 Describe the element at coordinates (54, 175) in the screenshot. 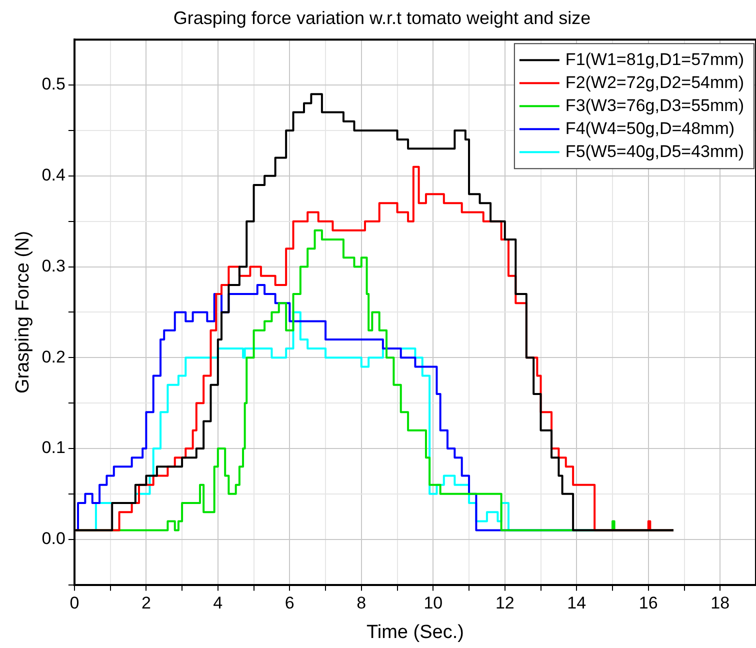

I see `y-tick-label: 0.4` at that location.